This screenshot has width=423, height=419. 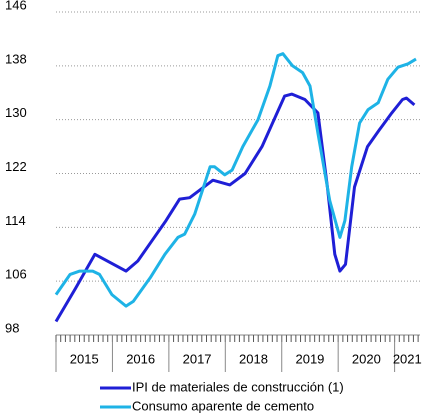 I want to click on y-tick-label: 114, so click(x=15, y=220).